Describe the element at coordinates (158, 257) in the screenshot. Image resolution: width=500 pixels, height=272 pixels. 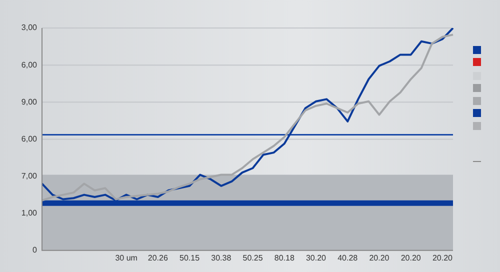
I see `x-tick-label: 20.26` at that location.